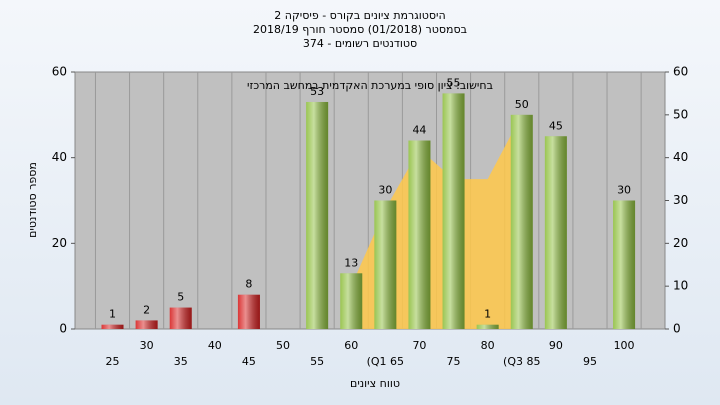 The image size is (720, 405). What do you see at coordinates (680, 200) in the screenshot?
I see `y2-tick-label: 30` at bounding box center [680, 200].